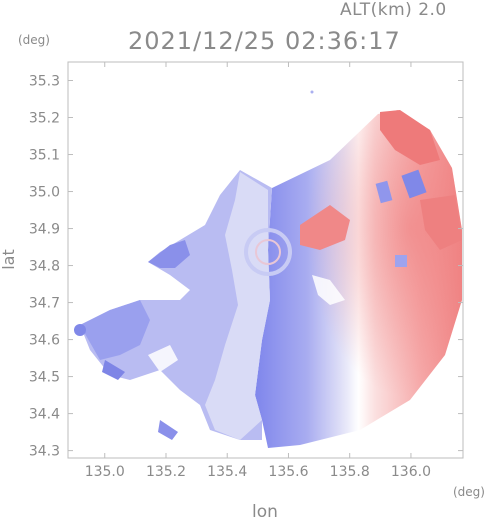 The height and width of the screenshot is (522, 491). I want to click on x-tick-label: 136.0, so click(411, 472).